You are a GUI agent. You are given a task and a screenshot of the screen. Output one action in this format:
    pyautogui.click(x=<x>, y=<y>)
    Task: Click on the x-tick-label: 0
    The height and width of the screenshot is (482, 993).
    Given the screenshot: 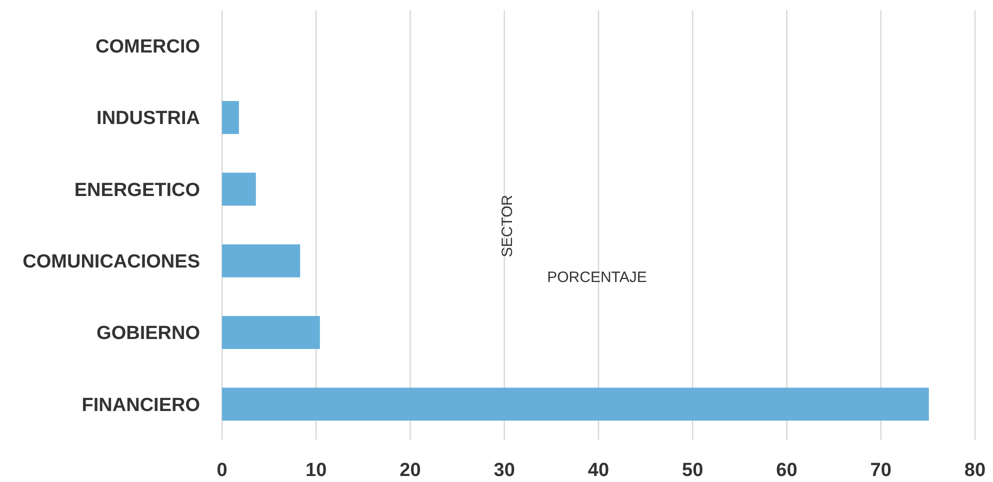 What is the action you would take?
    pyautogui.click(x=222, y=470)
    